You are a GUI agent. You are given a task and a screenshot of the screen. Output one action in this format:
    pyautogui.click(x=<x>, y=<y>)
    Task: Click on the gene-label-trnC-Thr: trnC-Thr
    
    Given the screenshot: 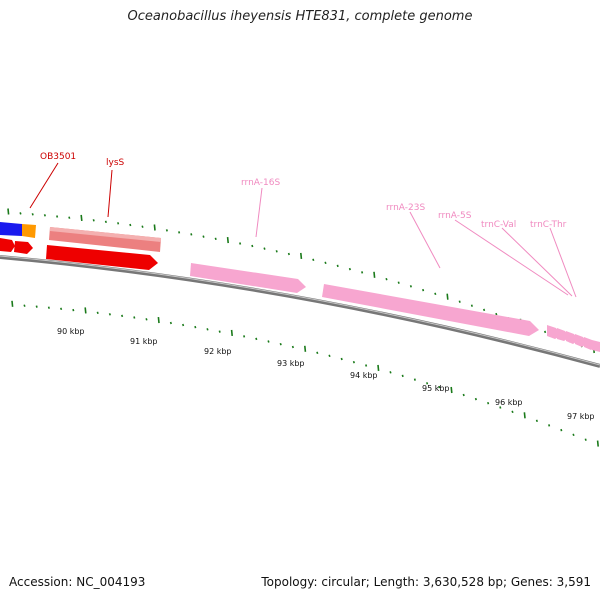 What is the action you would take?
    pyautogui.click(x=548, y=225)
    